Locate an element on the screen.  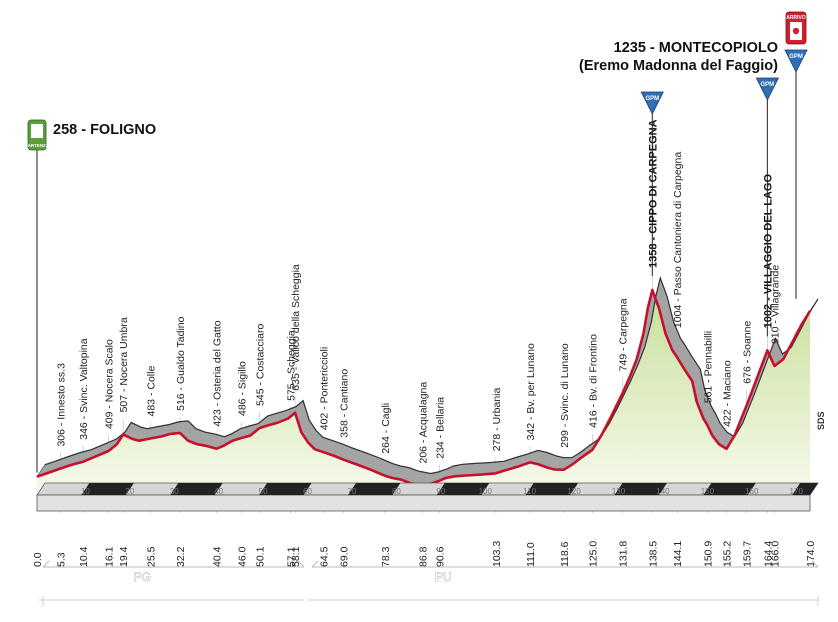
km-tick-label: 150 is located at coordinates (708, 491).